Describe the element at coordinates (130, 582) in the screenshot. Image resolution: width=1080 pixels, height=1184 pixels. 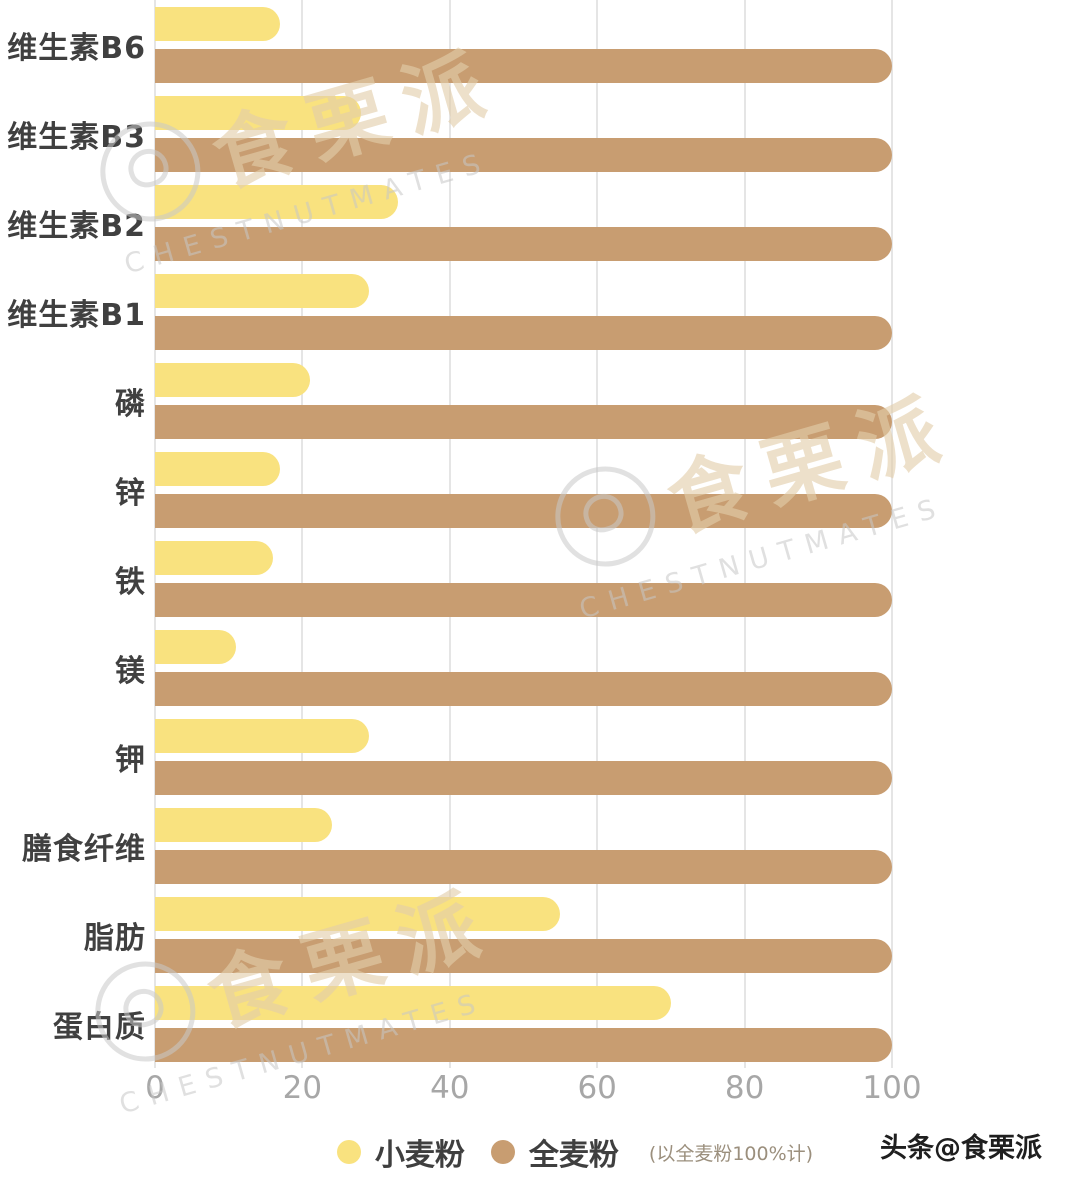
I see `category-label: 铁` at that location.